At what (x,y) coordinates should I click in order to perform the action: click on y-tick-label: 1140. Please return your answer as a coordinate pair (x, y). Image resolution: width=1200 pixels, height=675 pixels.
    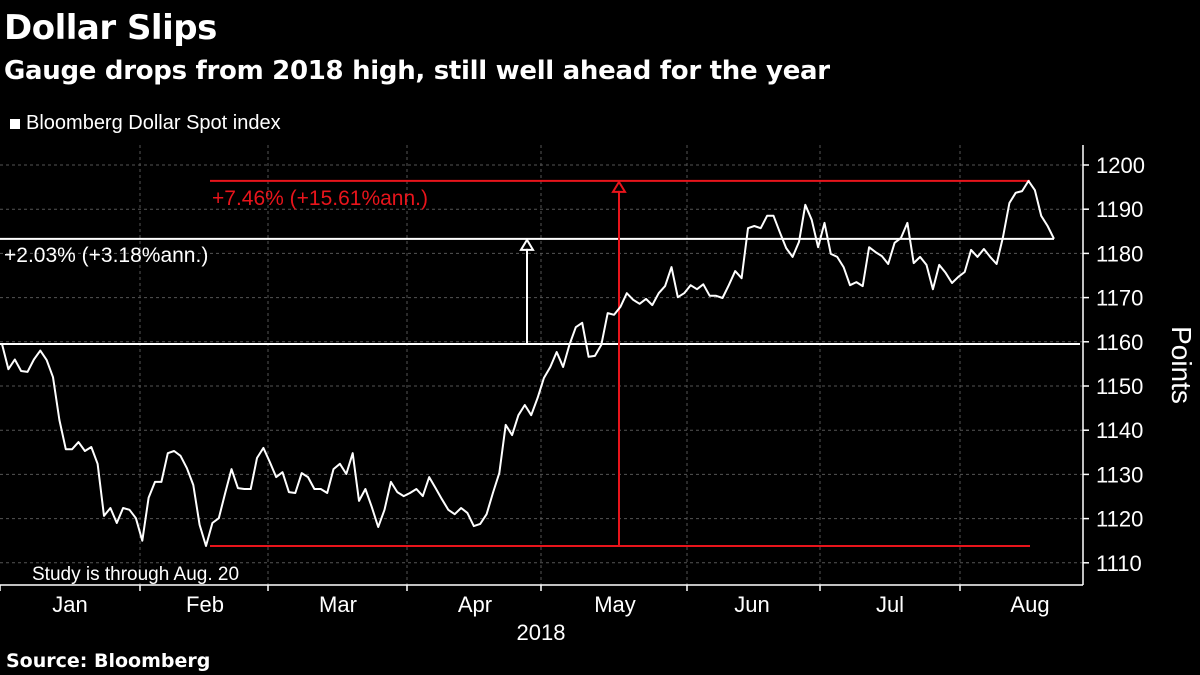
    Looking at the image, I should click on (1119, 430).